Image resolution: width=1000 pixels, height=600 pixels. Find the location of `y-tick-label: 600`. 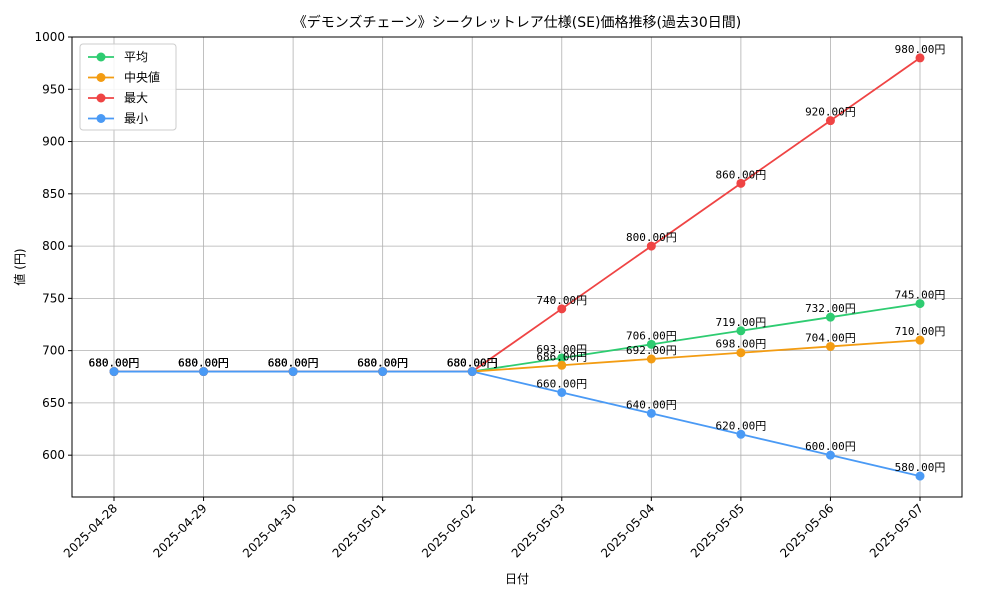

y-tick-label: 600 is located at coordinates (53, 455).